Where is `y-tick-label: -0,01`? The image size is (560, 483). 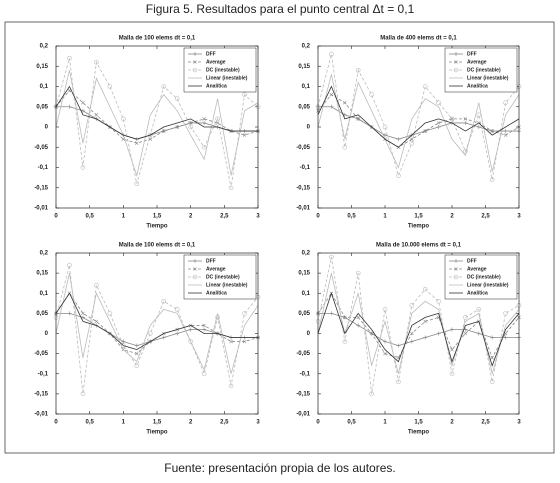
y-tick-label: -0,01 is located at coordinates (41, 209).